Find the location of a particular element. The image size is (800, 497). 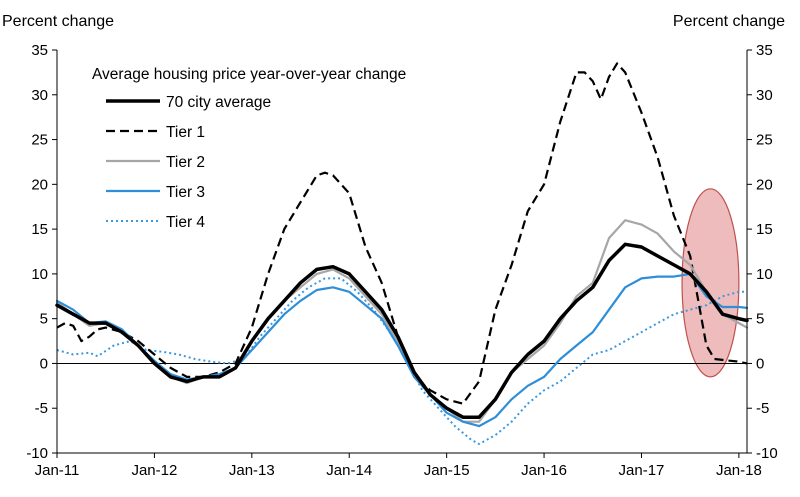

legend-label-tier4: Tier 4 is located at coordinates (185, 222).